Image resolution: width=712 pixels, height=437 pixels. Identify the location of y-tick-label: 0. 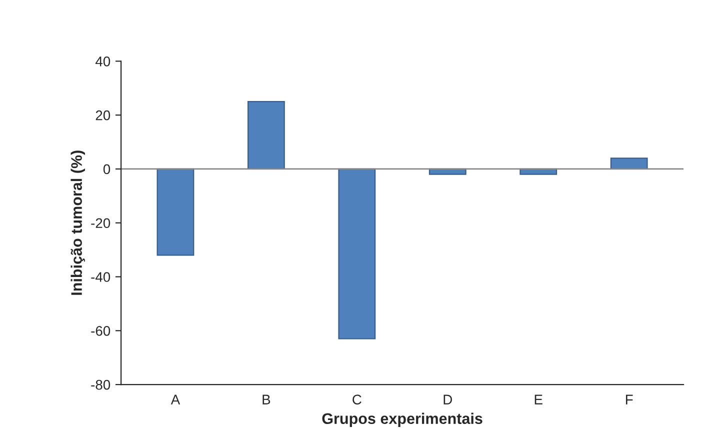
(106, 169).